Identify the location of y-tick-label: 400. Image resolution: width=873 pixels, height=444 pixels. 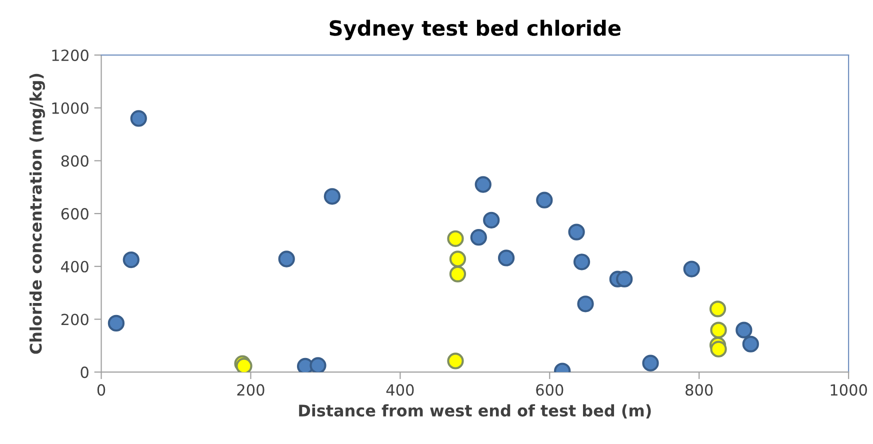
(74, 266).